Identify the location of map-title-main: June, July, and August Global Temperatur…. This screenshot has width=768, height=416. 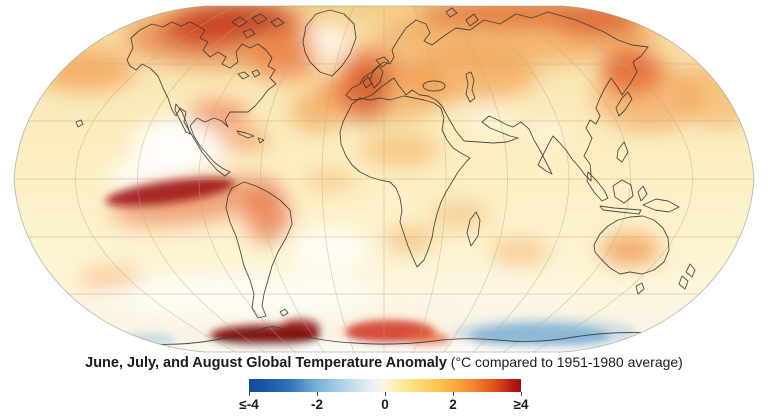
(266, 363).